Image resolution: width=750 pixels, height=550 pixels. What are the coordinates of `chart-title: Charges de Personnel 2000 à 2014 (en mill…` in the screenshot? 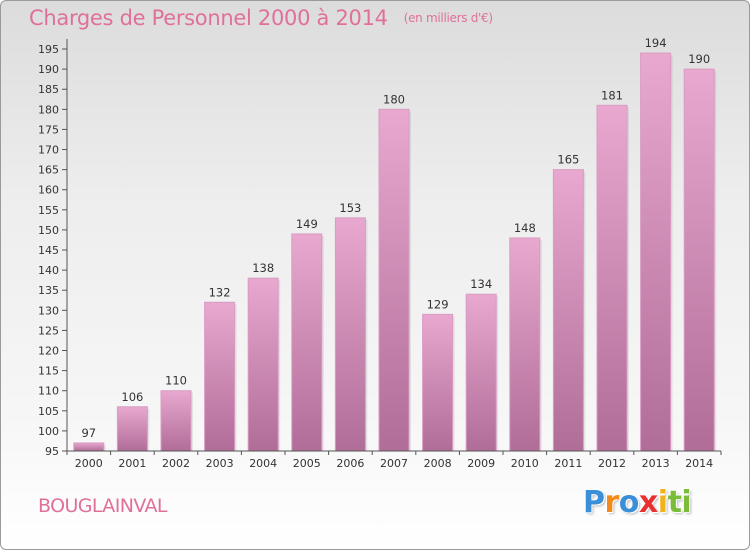 It's located at (261, 18).